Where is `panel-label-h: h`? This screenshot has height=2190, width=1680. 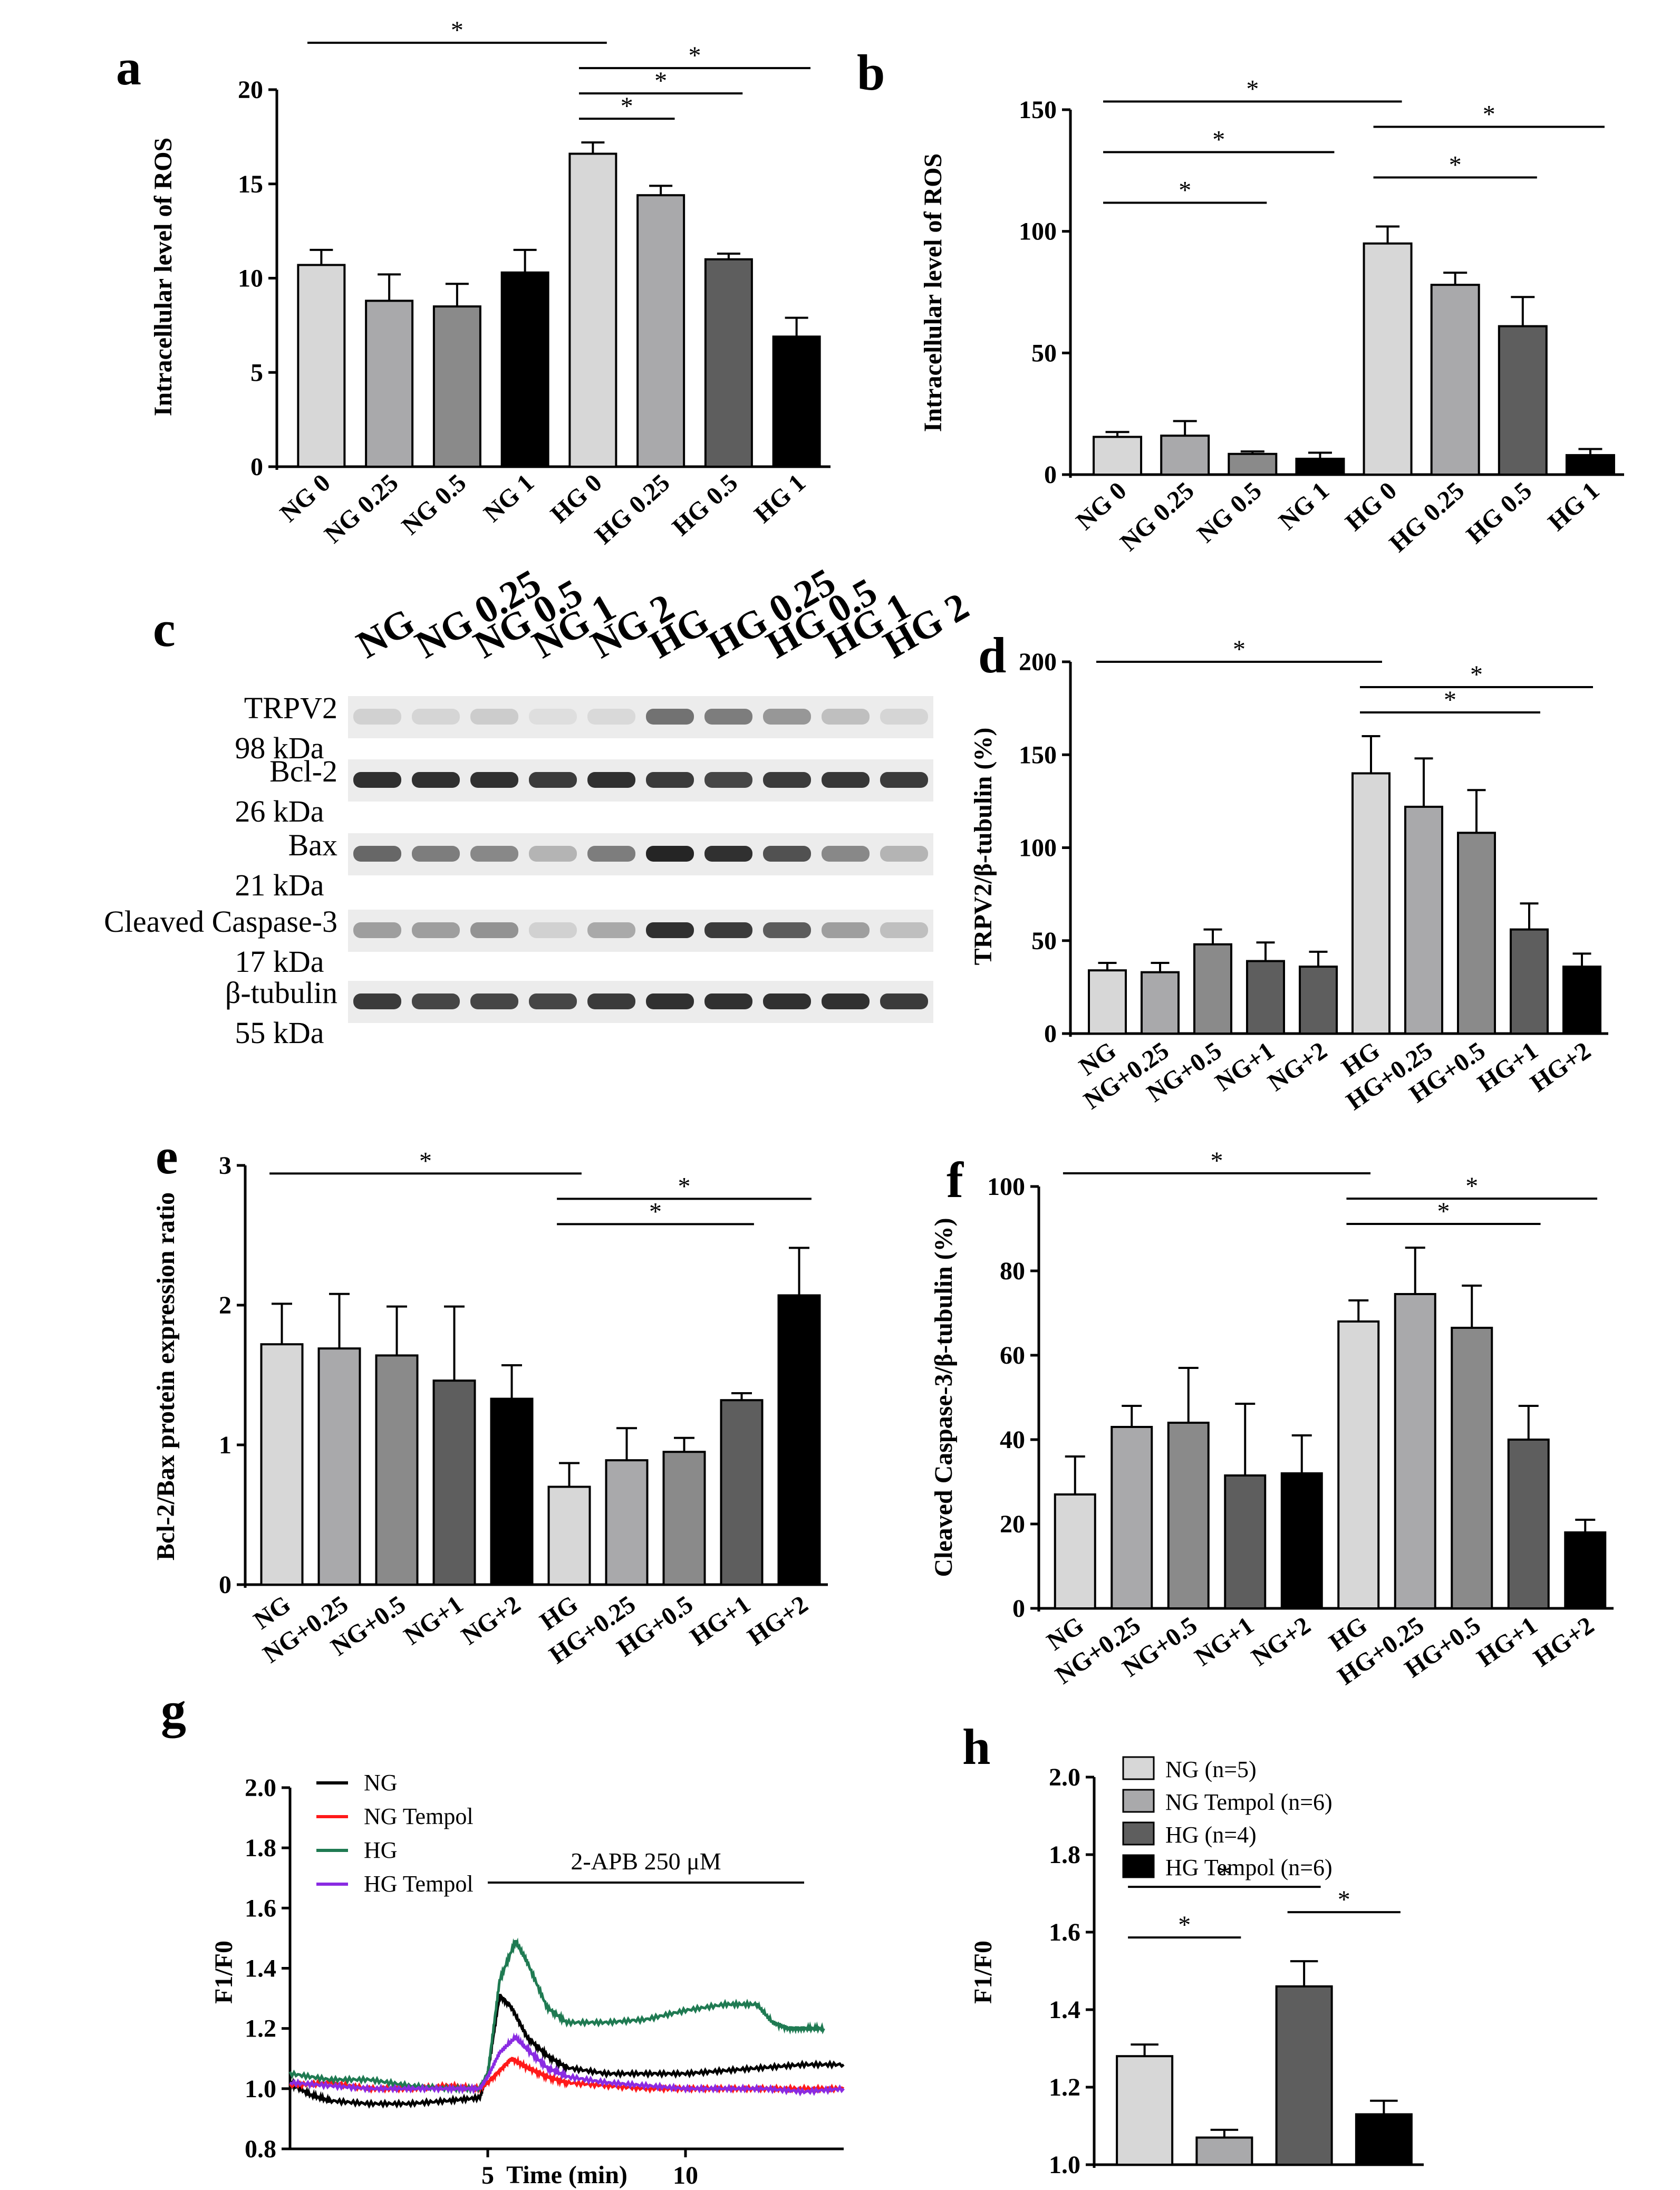 panel-label-h: h is located at coordinates (976, 1747).